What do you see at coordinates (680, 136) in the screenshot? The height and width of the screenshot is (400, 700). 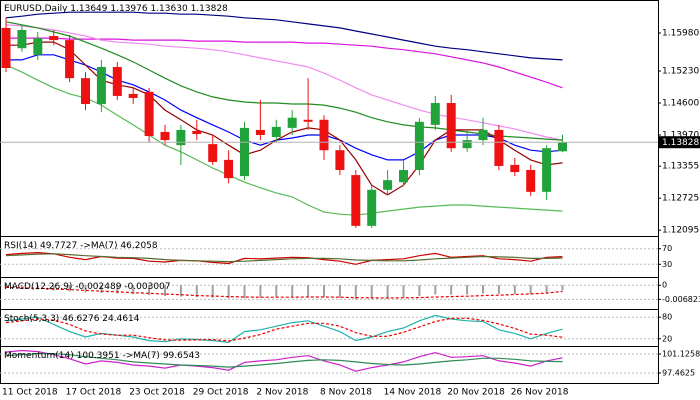 I see `y-tick-label: 1.13970` at bounding box center [680, 136].